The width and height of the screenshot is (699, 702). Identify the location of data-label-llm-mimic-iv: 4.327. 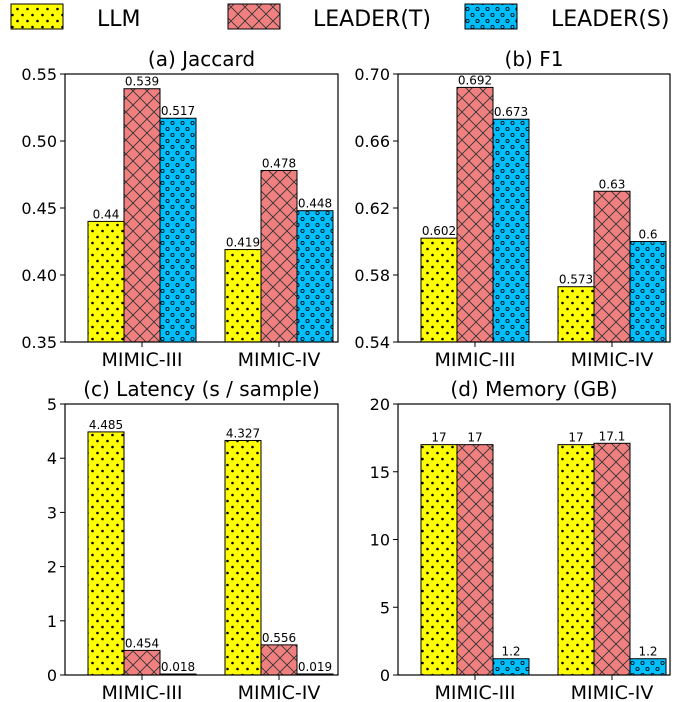
(243, 433).